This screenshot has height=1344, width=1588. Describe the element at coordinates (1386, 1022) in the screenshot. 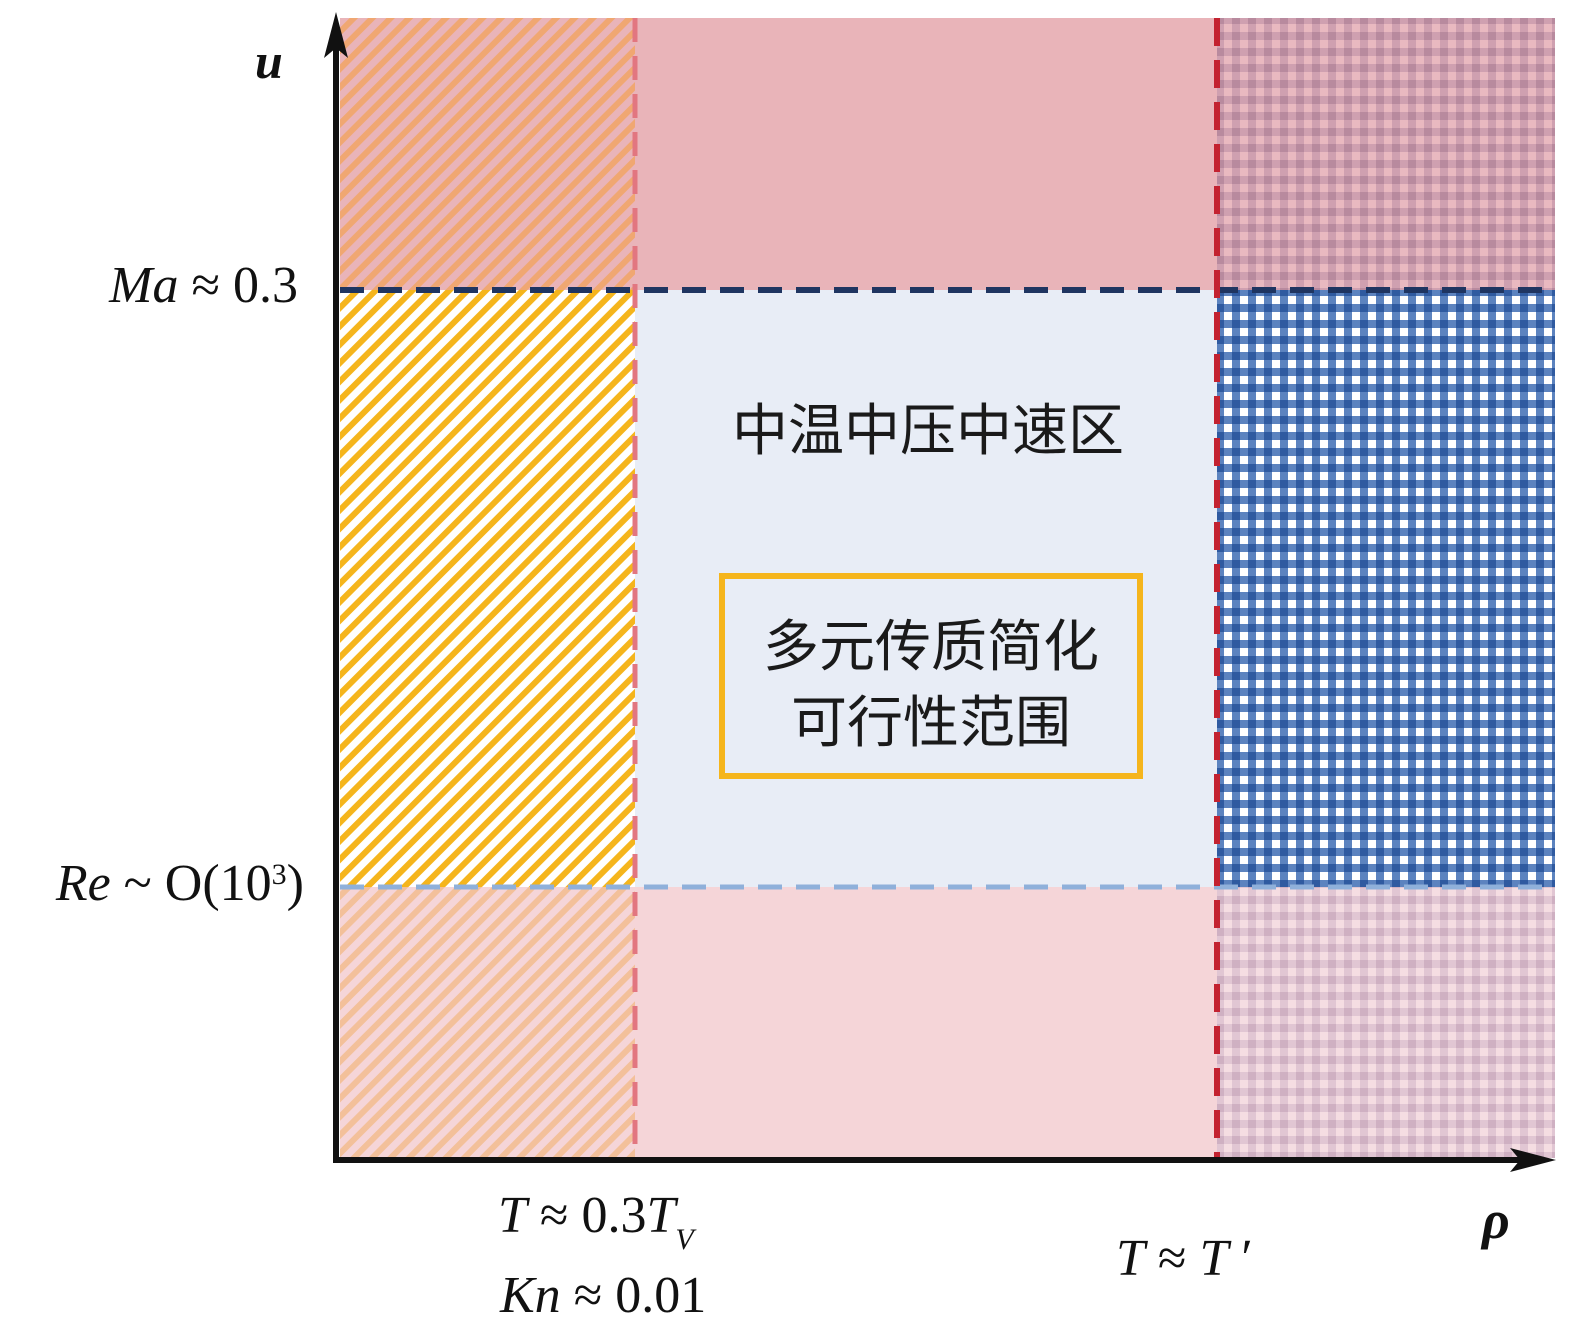

I see `region-bottom-right` at that location.